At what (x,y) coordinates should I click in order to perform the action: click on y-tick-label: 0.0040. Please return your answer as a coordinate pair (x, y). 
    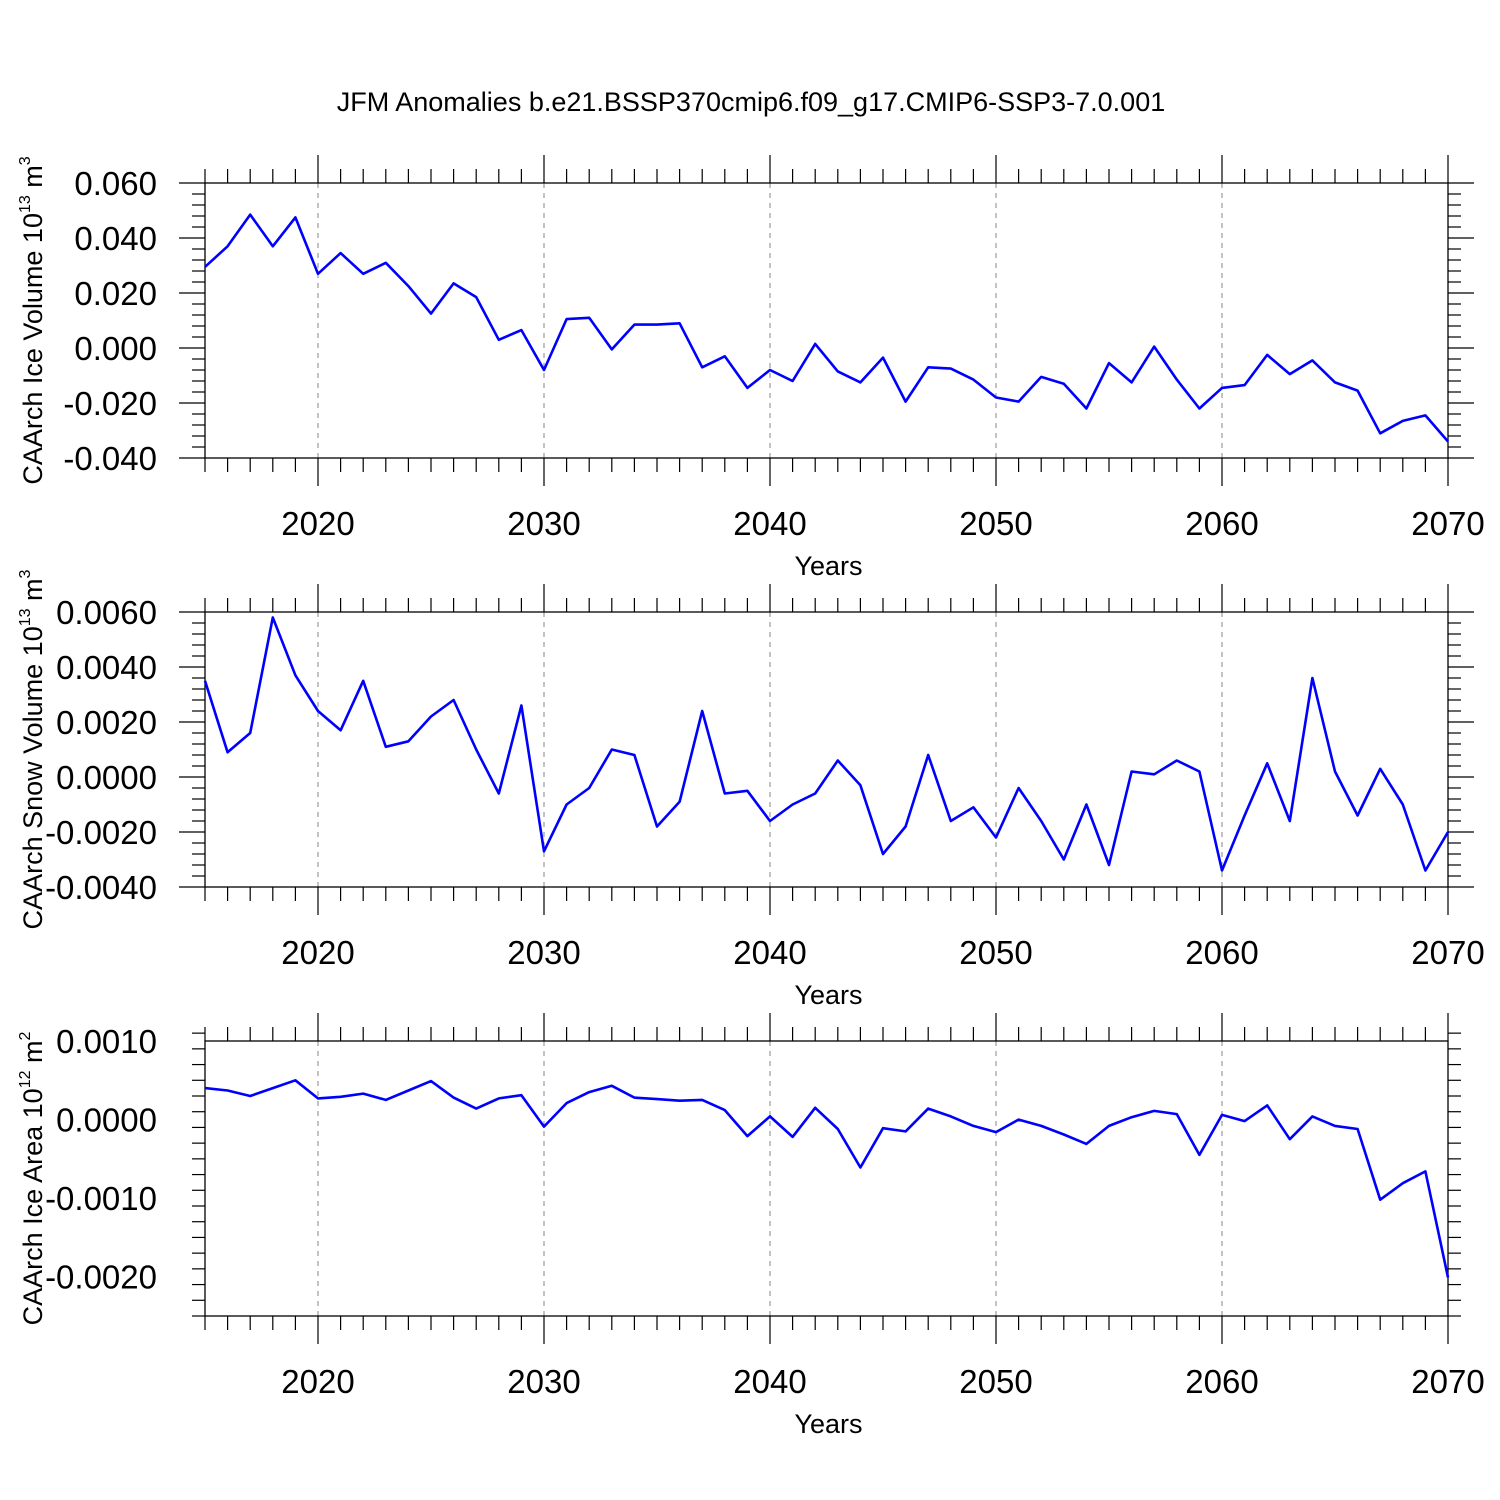
    Looking at the image, I should click on (106, 667).